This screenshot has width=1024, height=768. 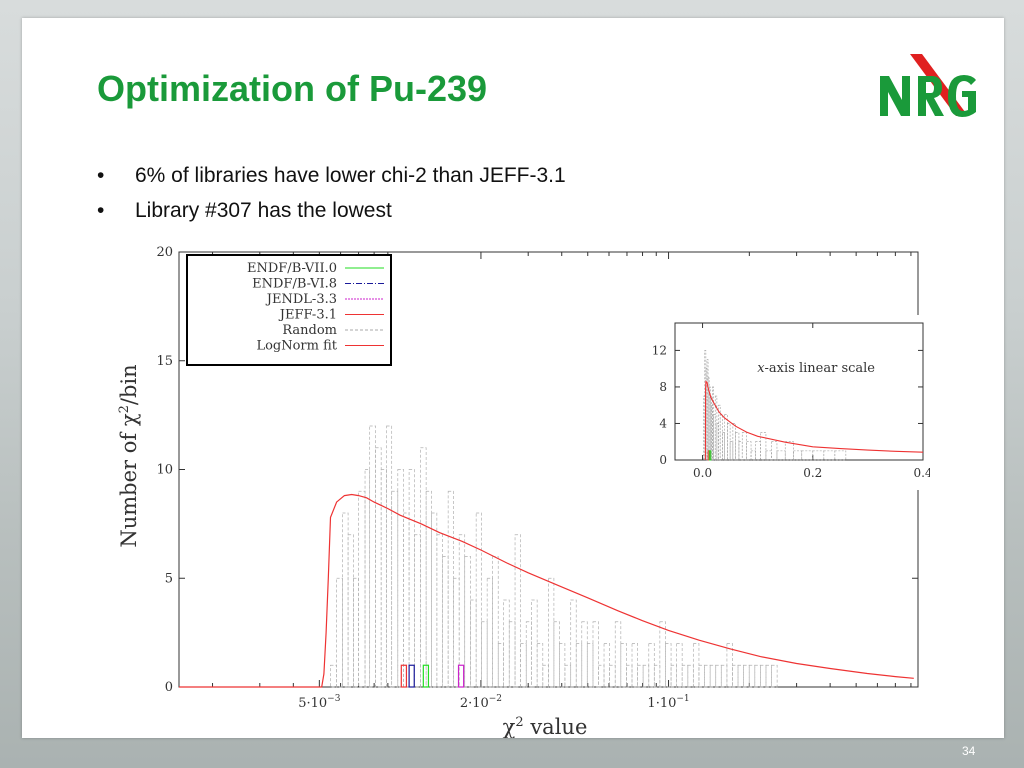 I want to click on inset-annotation: x-axis linear scale, so click(x=816, y=368).